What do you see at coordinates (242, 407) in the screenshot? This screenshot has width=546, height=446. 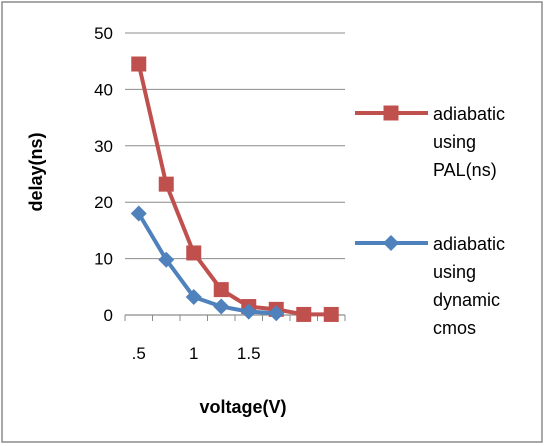 I see `x-axis-title: voltage(V)` at bounding box center [242, 407].